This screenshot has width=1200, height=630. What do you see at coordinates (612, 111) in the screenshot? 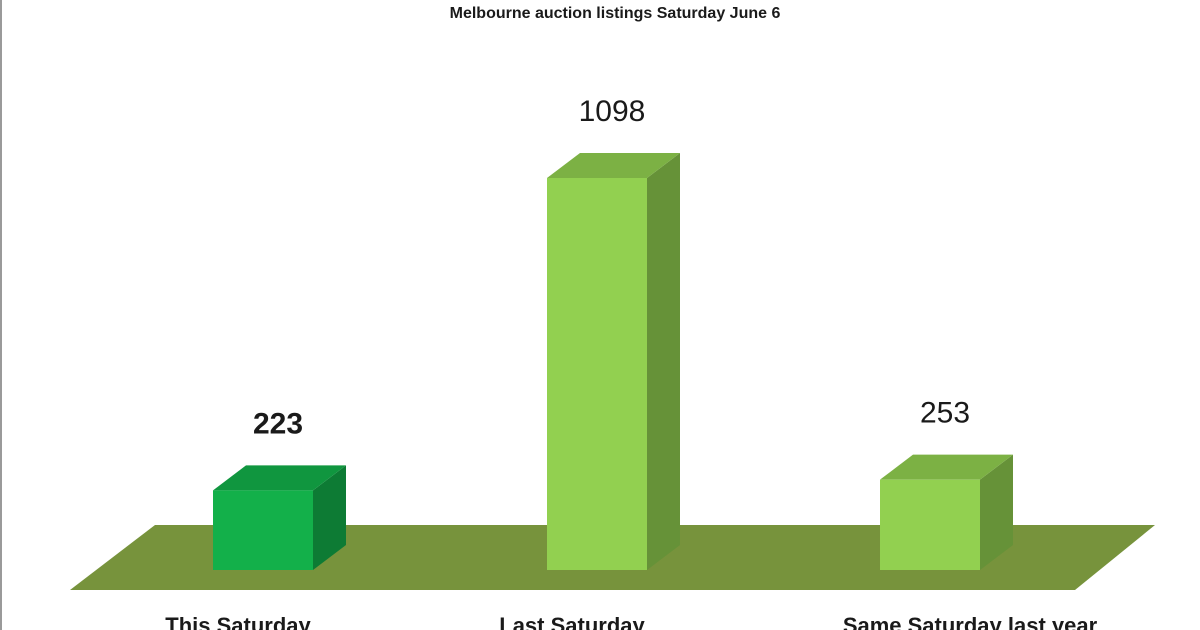
I see `value-label: 1098` at bounding box center [612, 111].